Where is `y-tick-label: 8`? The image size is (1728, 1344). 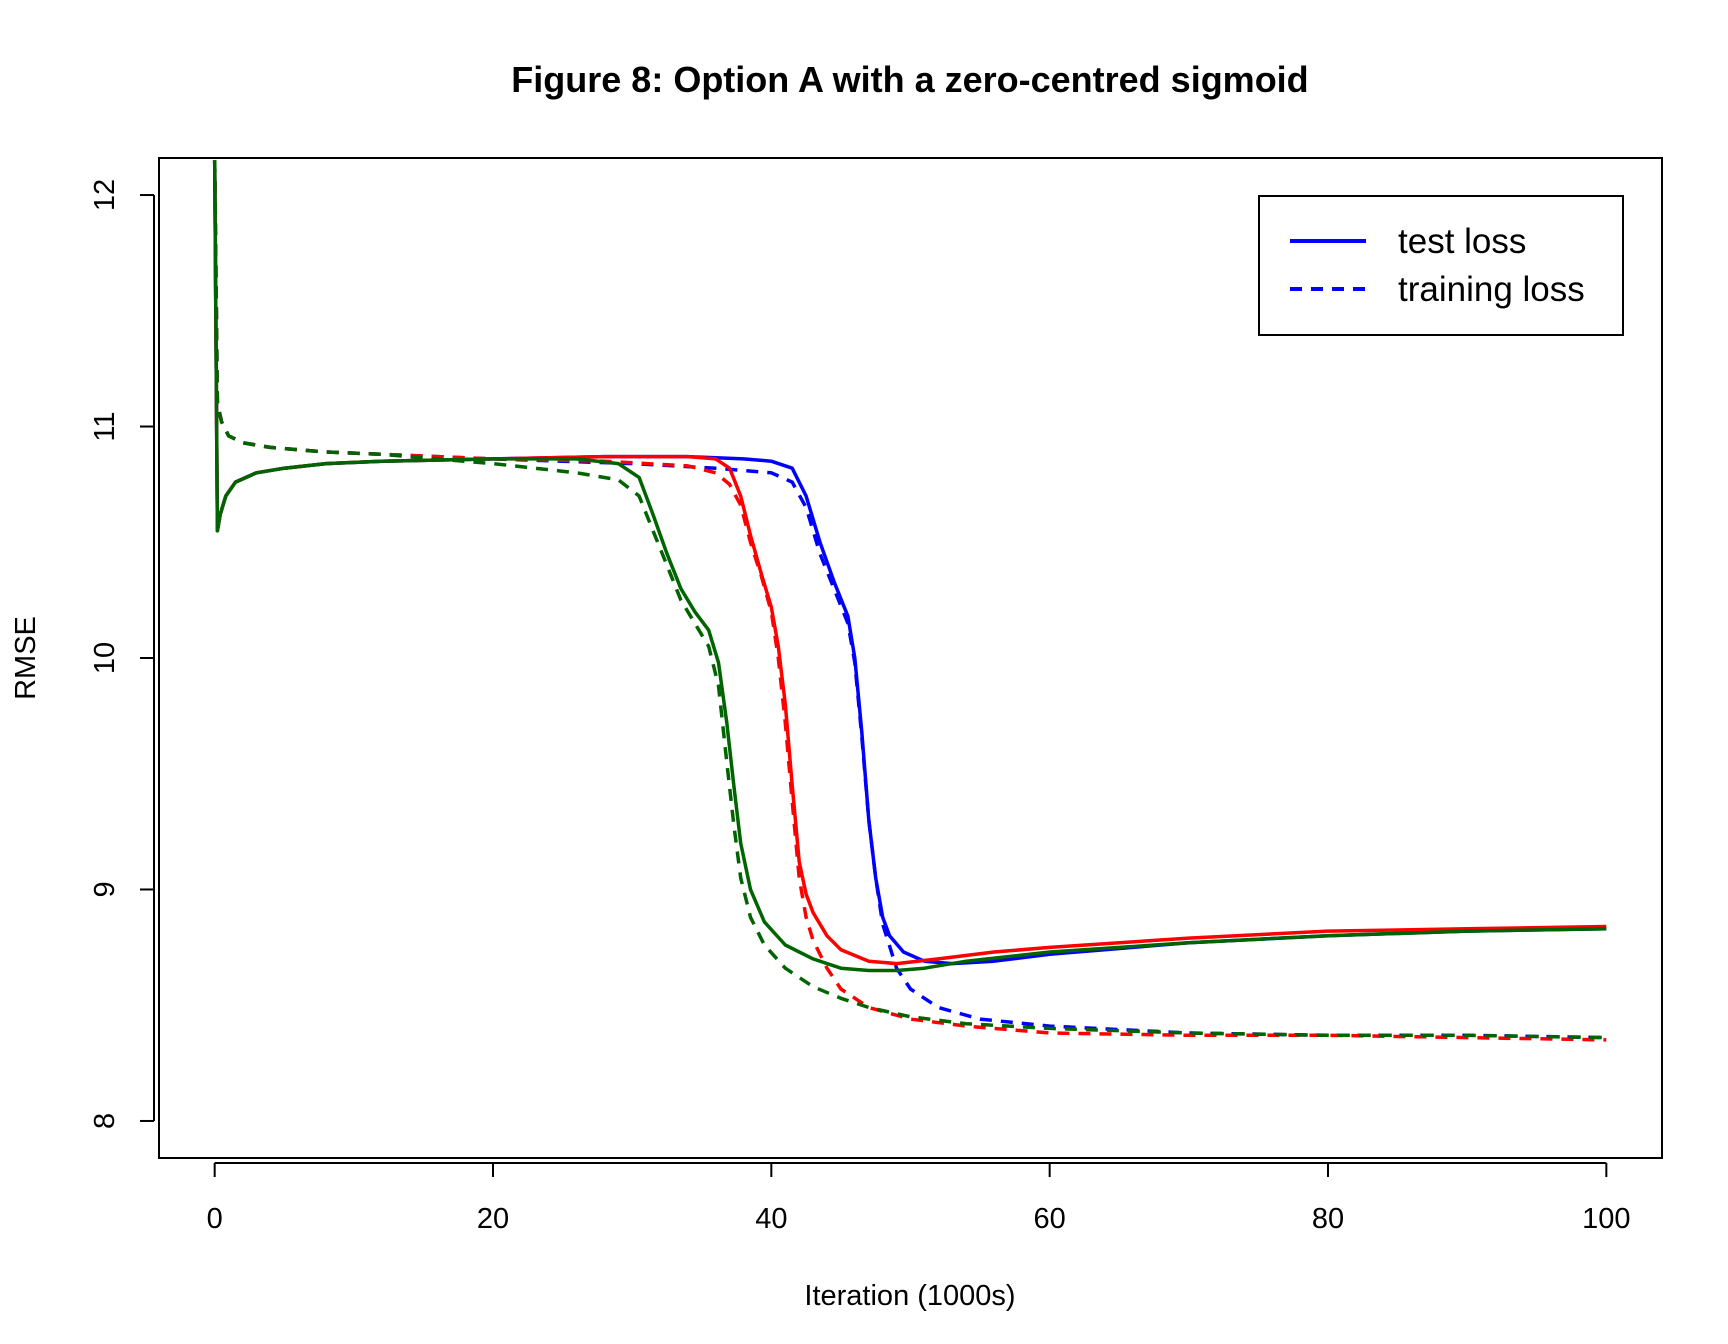 y-tick-label: 8 is located at coordinates (105, 1121).